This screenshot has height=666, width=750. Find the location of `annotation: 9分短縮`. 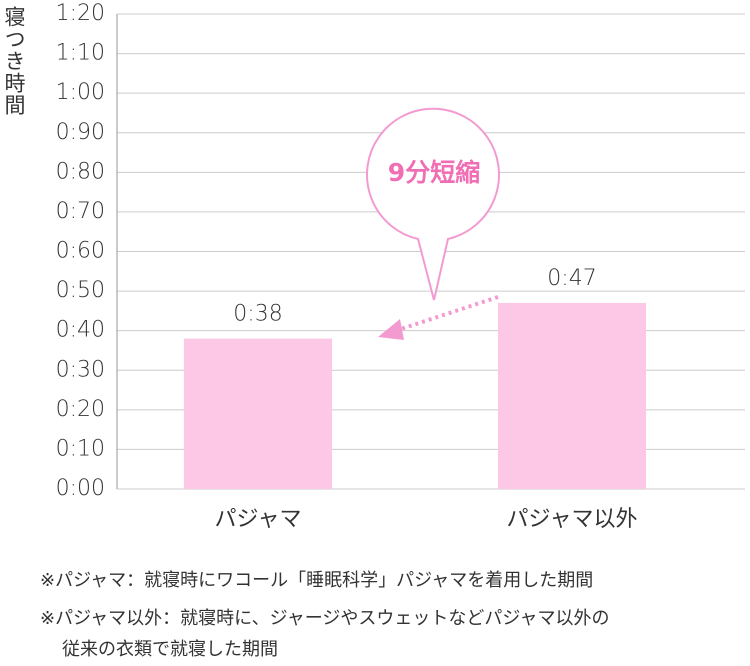

annotation: 9分短縮 is located at coordinates (433, 223).